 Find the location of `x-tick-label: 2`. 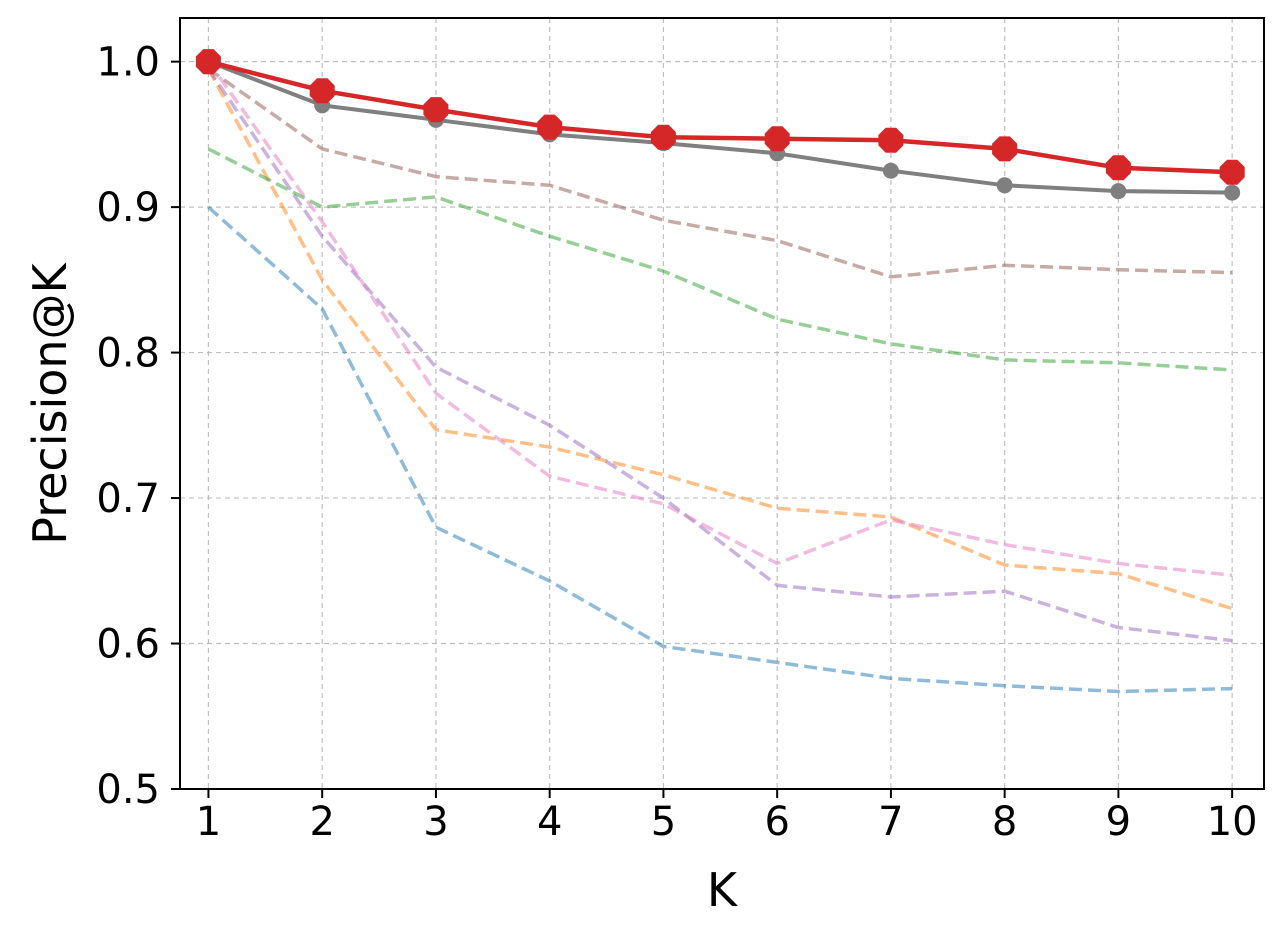

x-tick-label: 2 is located at coordinates (321, 822).